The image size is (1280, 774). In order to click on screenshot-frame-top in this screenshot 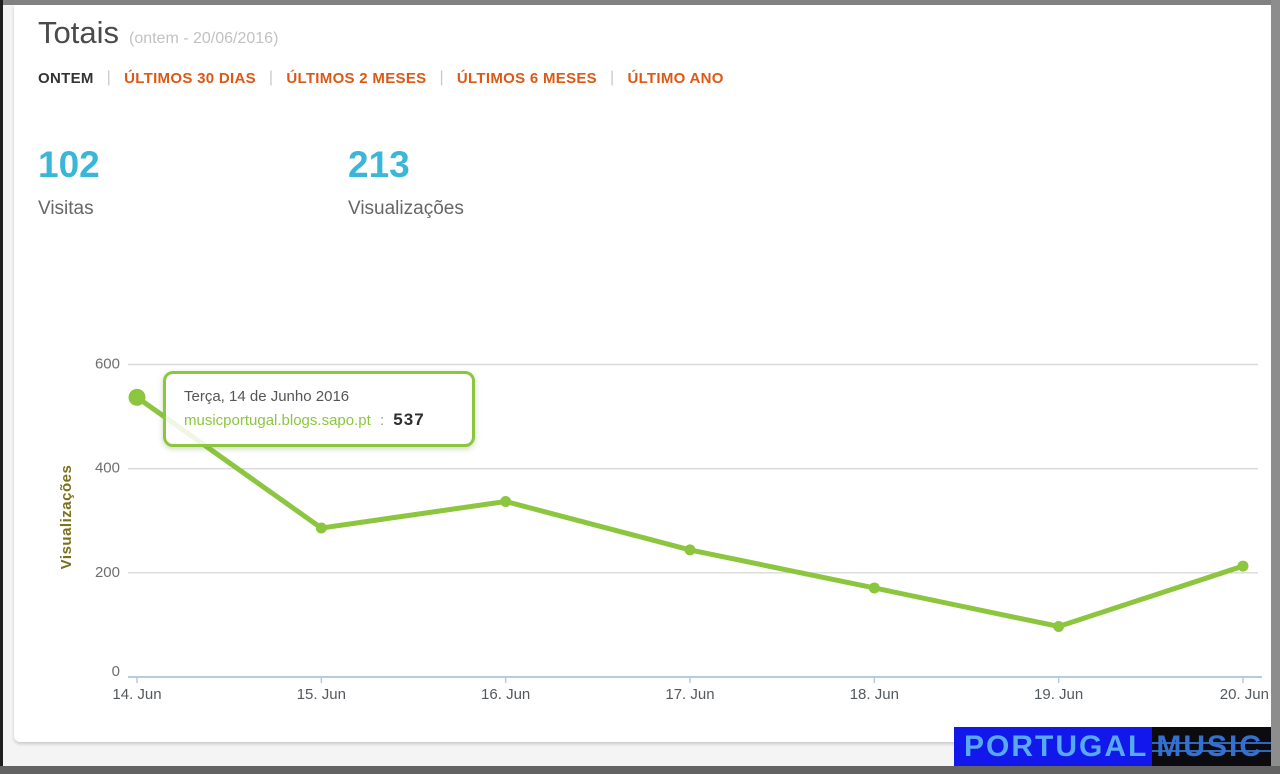, I will do `click(640, 2)`.